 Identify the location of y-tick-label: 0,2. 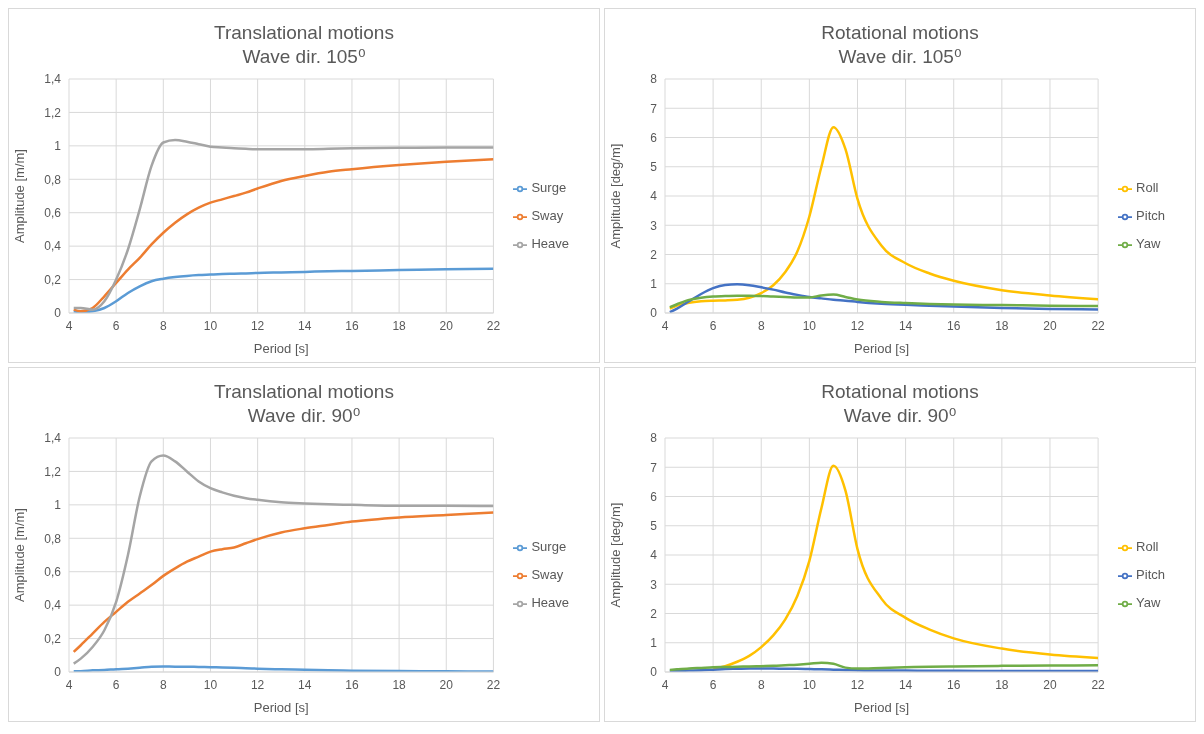
(53, 279).